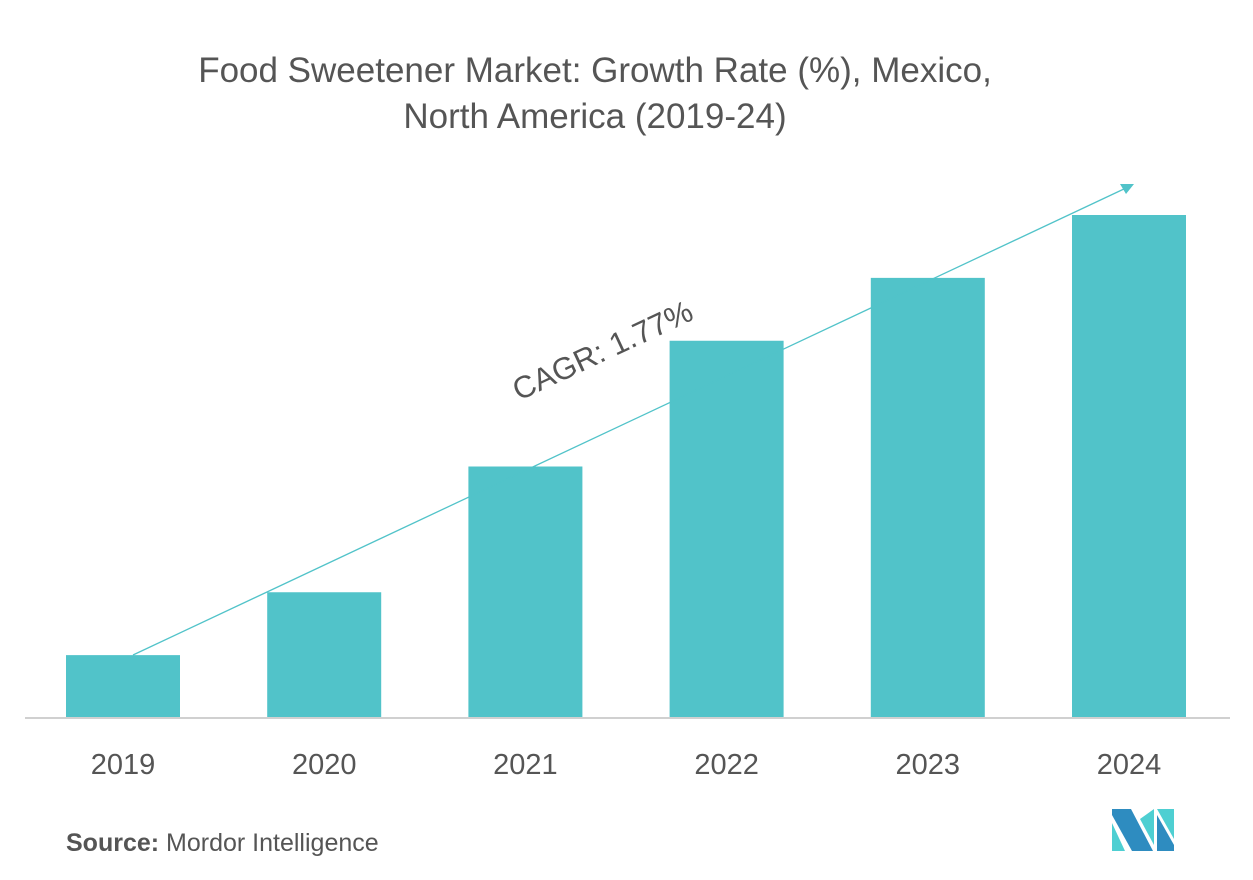 This screenshot has height=880, width=1253. I want to click on source-label: Source:, so click(113, 843).